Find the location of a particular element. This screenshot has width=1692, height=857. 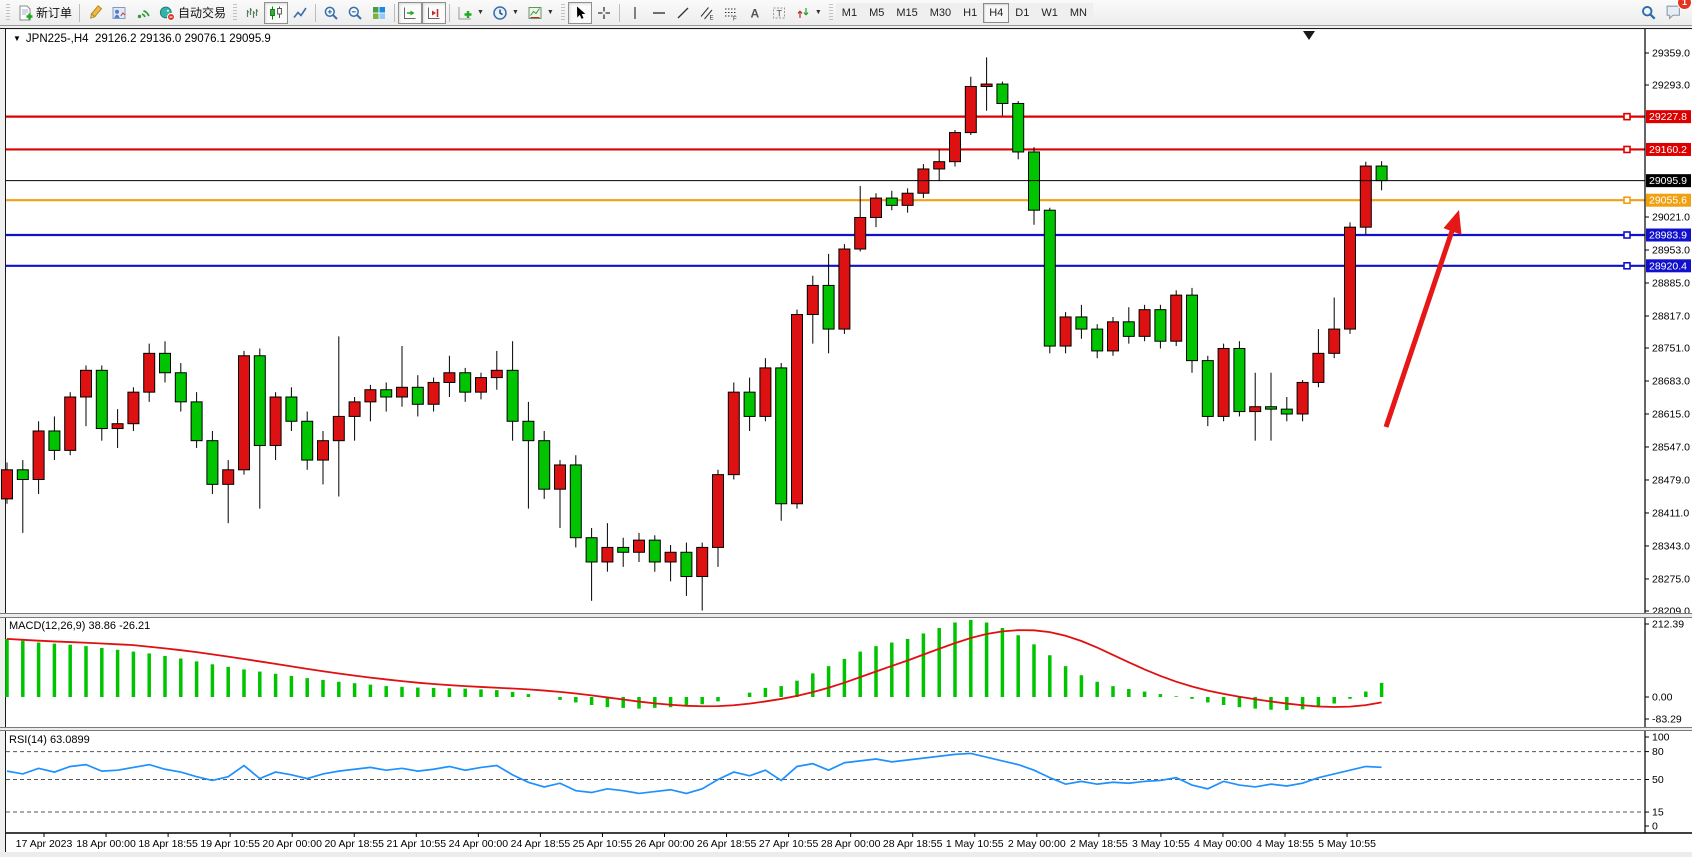

timeframe-m30-button: M30 is located at coordinates (940, 12).